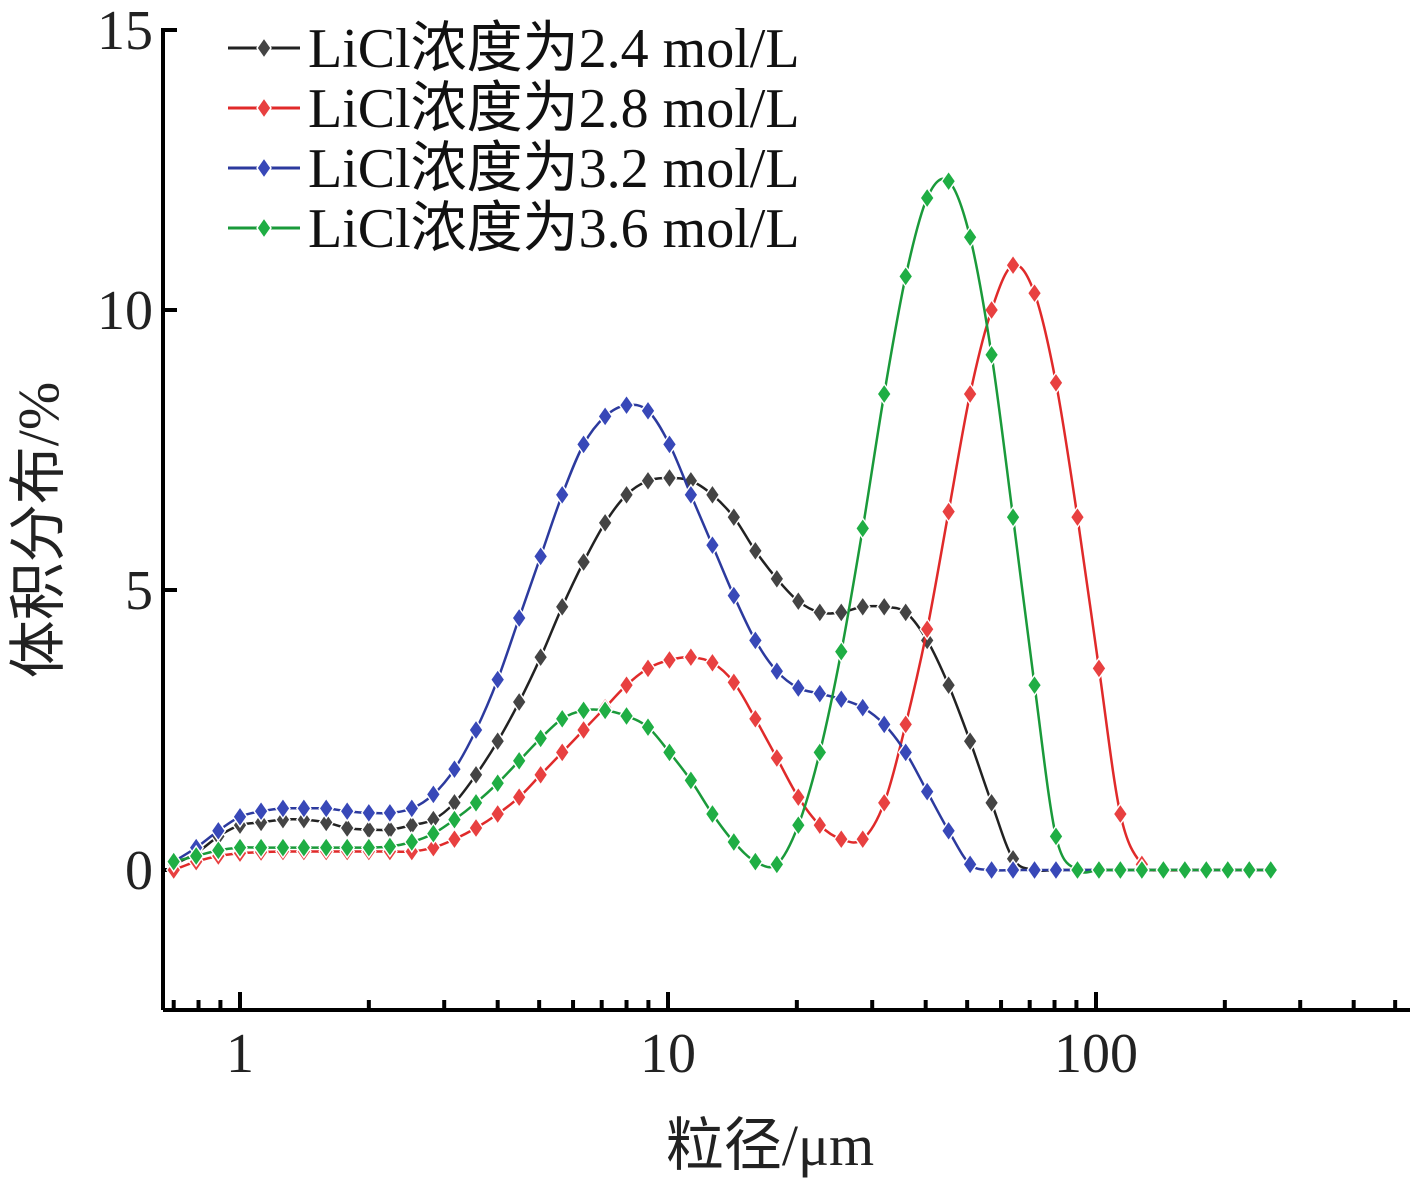 The height and width of the screenshot is (1181, 1417). What do you see at coordinates (240, 1054) in the screenshot?
I see `x-tick-label: 1` at bounding box center [240, 1054].